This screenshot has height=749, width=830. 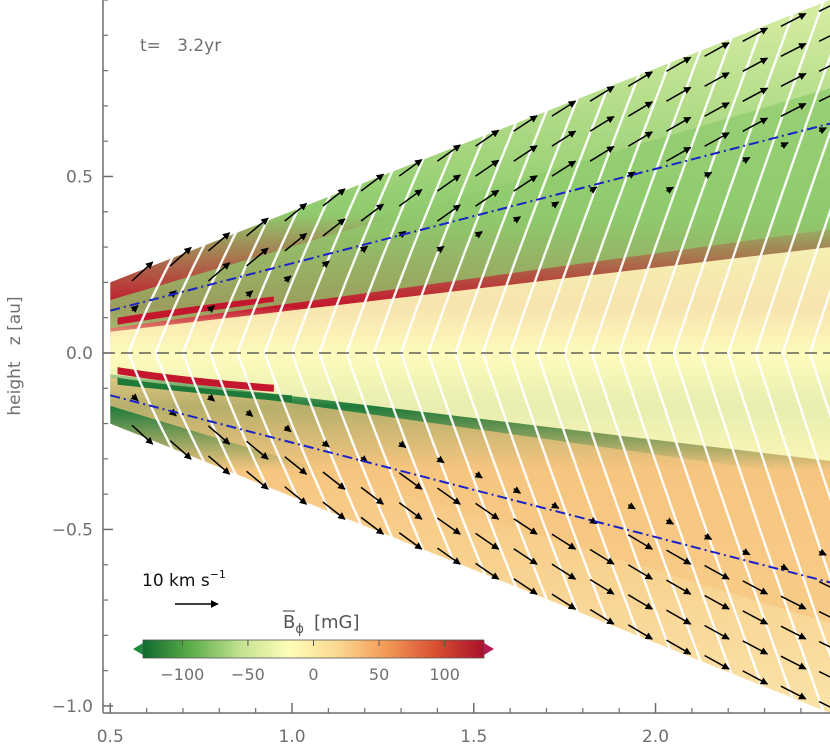 What do you see at coordinates (195, 379) in the screenshot?
I see `current-sheet-lower` at bounding box center [195, 379].